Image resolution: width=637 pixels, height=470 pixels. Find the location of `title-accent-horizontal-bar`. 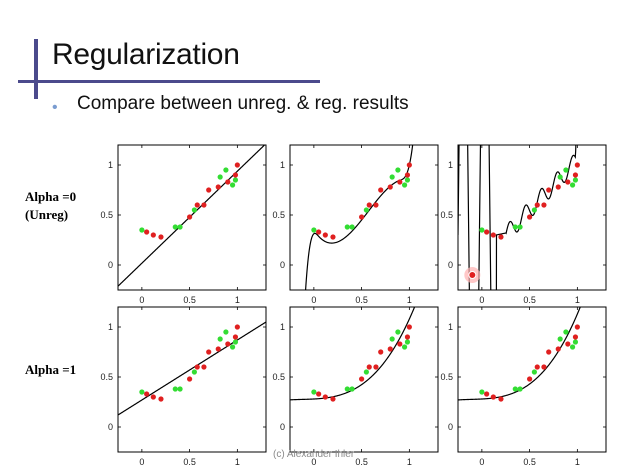

title-accent-horizontal-bar is located at coordinates (169, 81).